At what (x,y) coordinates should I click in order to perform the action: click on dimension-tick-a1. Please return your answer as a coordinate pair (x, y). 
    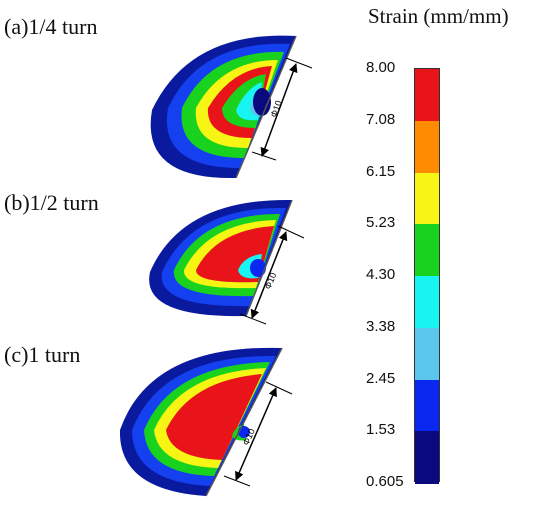
    Looking at the image, I should click on (299, 63).